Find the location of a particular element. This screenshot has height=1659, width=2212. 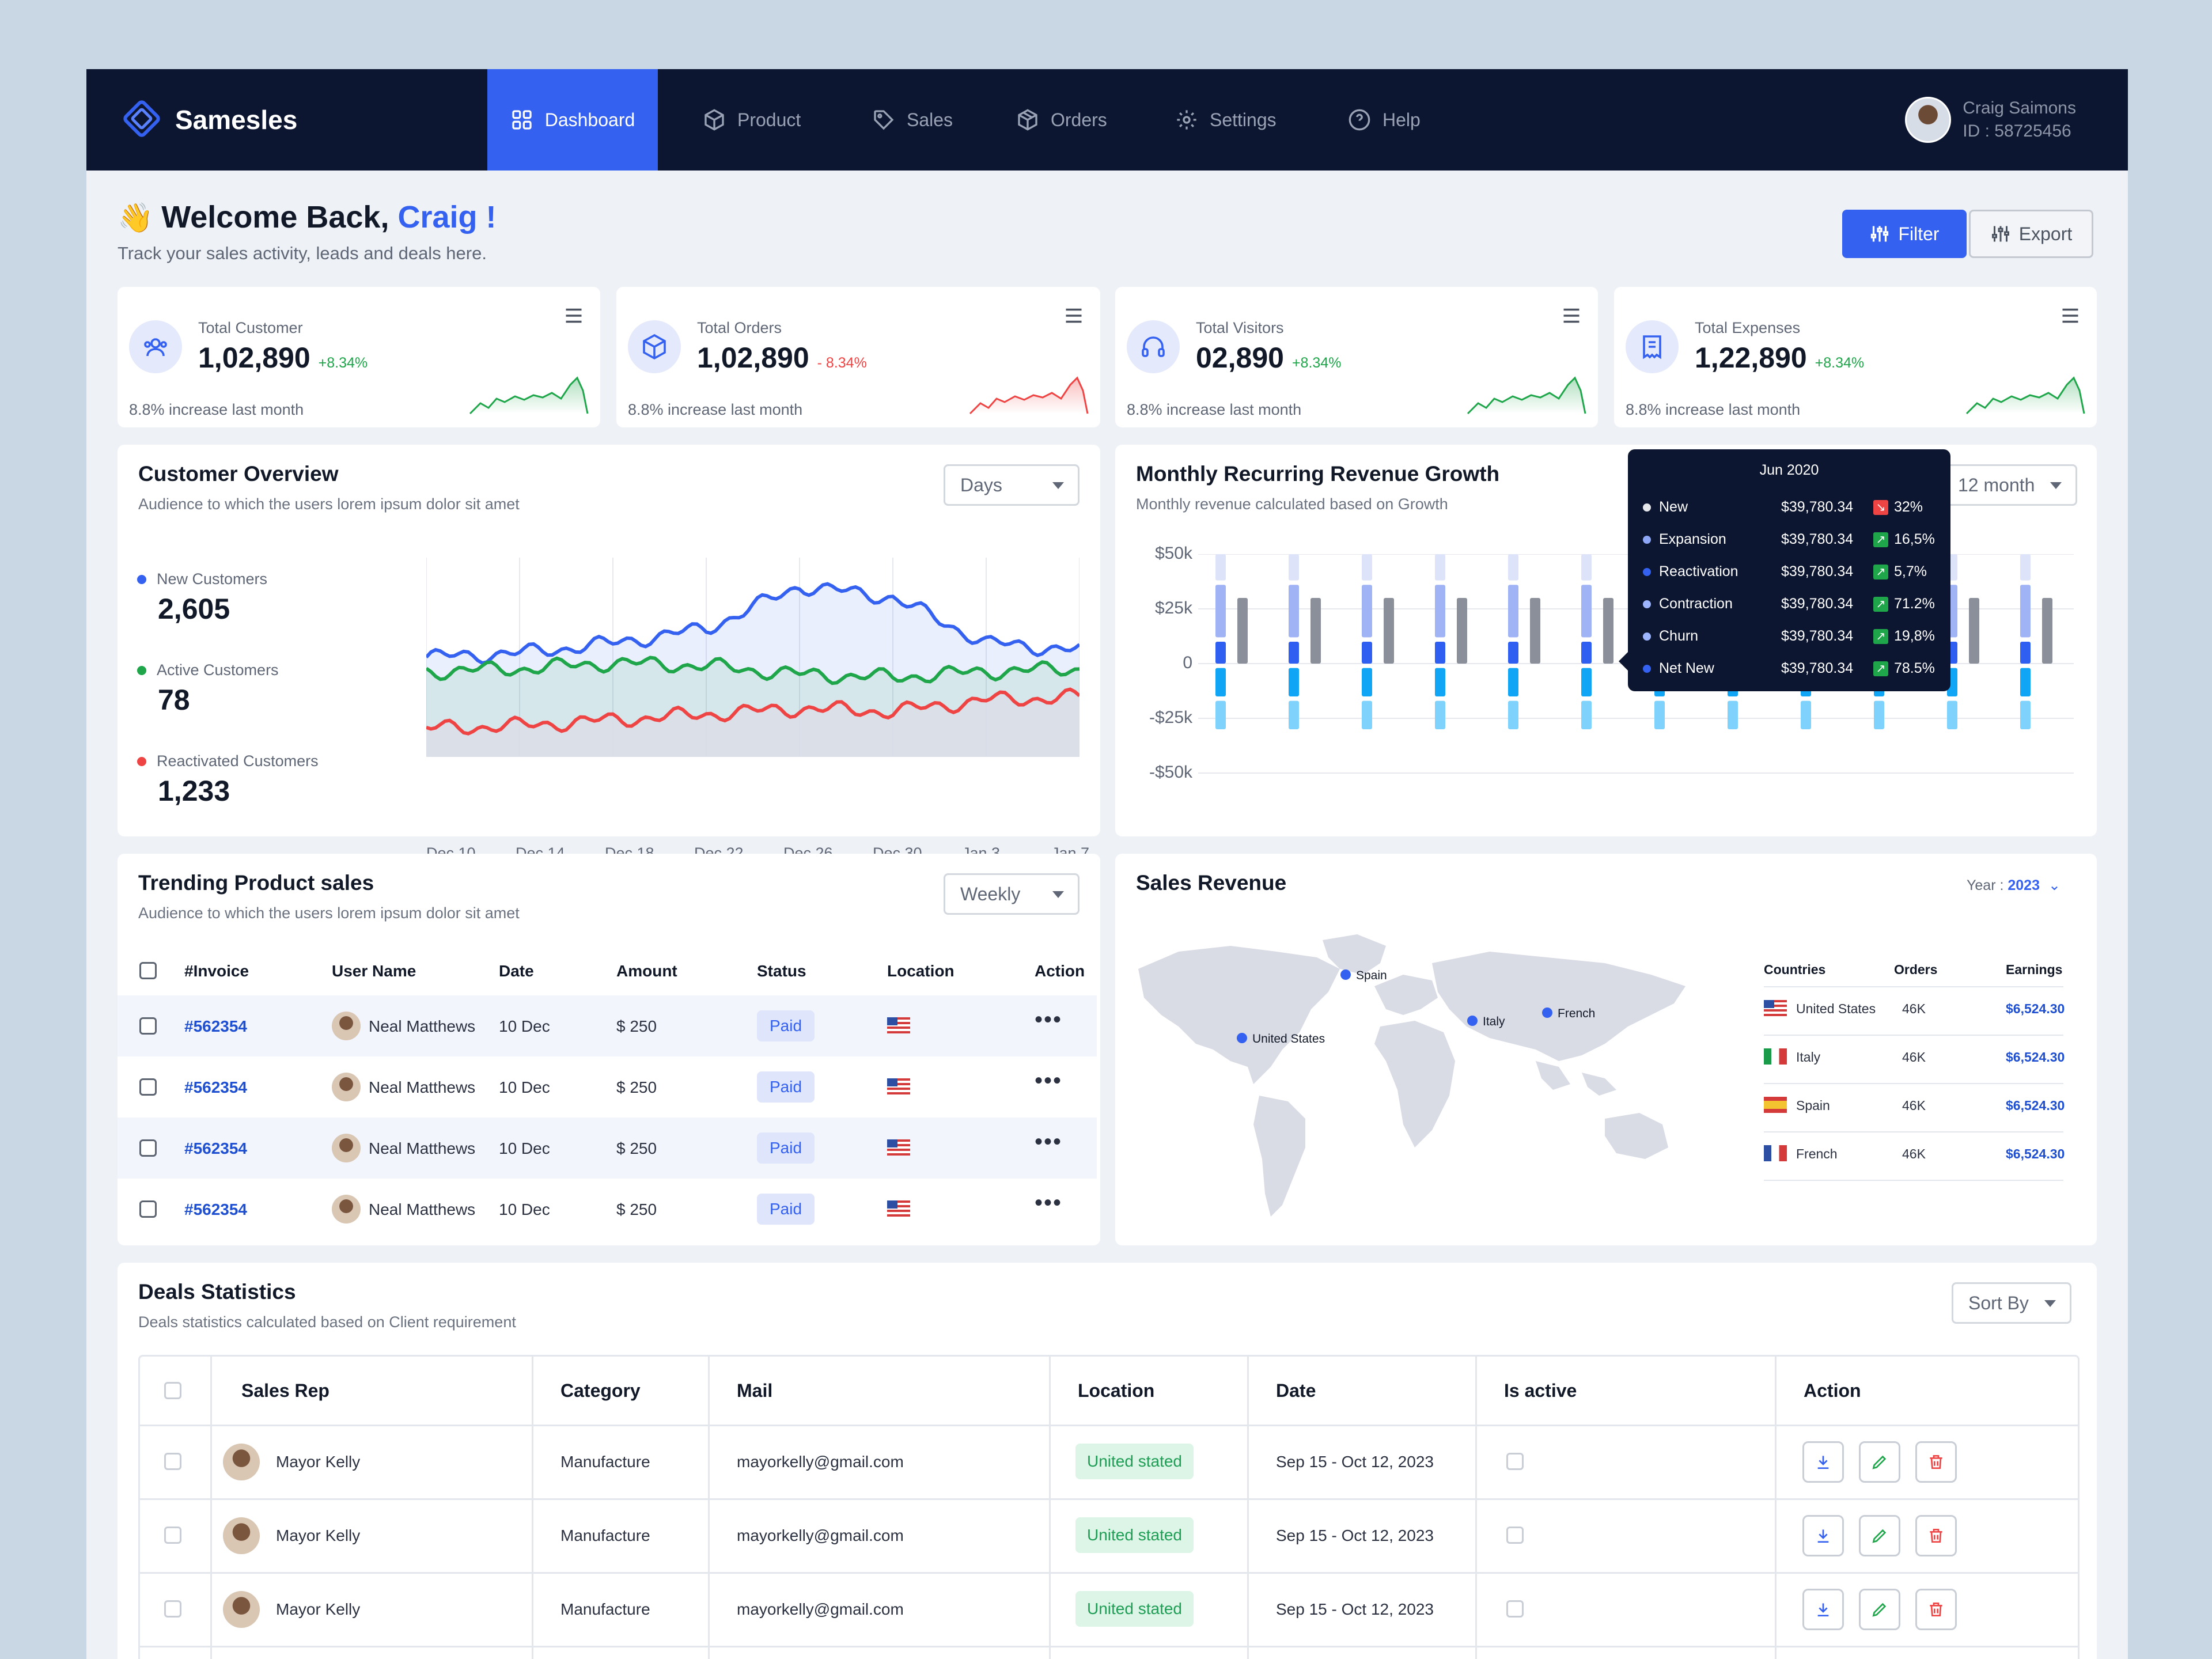

year-selector: Year : 2023 ⌄ is located at coordinates (2014, 885).